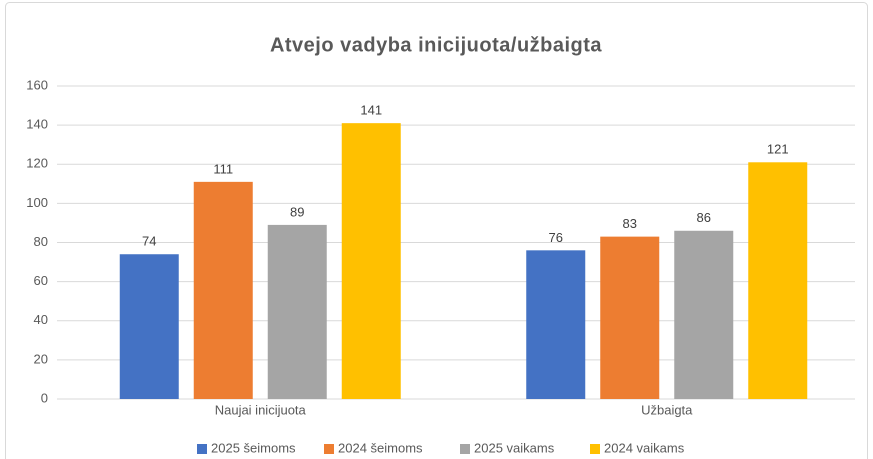  What do you see at coordinates (253, 447) in the screenshot?
I see `legend-label: 2025 šeimoms` at bounding box center [253, 447].